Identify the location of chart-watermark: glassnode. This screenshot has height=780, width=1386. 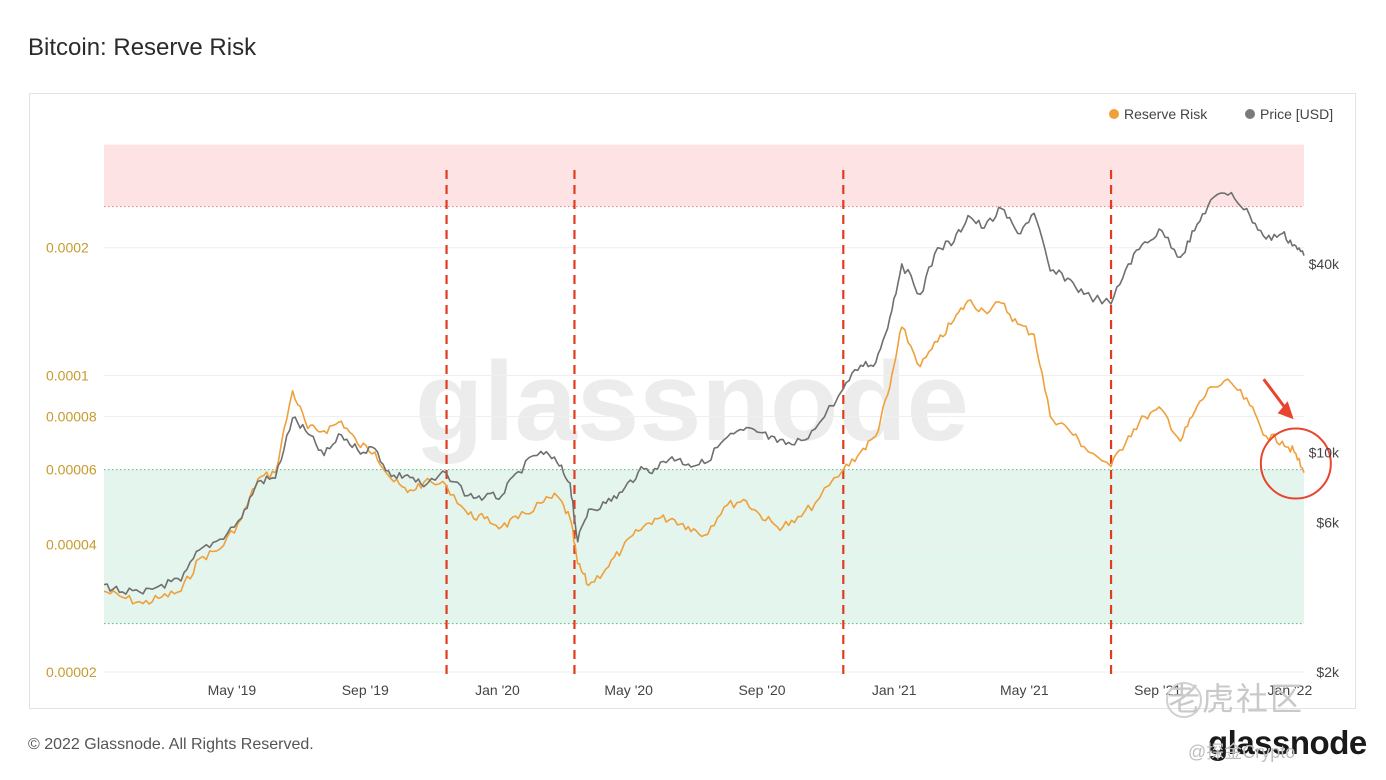
(692, 401).